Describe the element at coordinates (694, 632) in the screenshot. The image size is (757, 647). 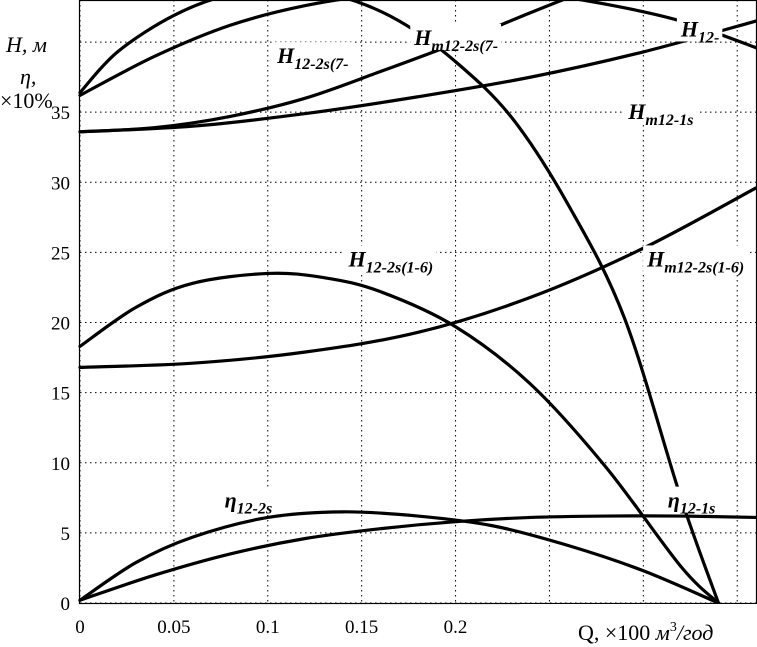
I see `x-axis-label-suffix: /год` at that location.